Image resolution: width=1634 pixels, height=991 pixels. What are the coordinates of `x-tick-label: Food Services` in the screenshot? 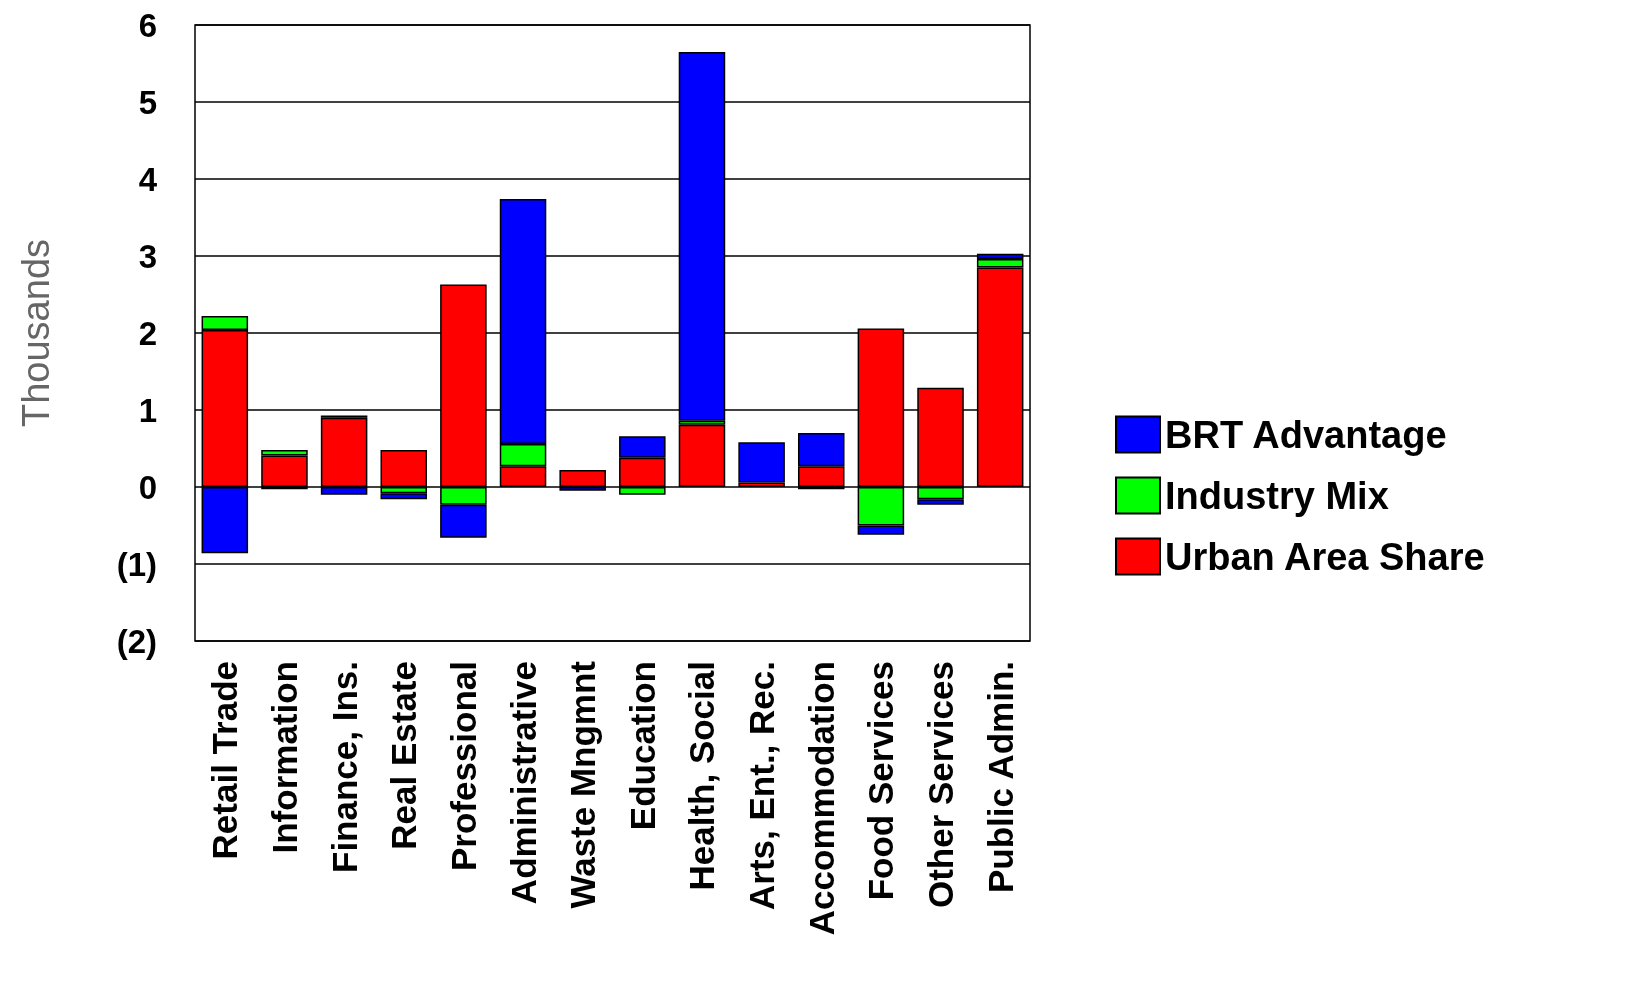 It's located at (881, 781).